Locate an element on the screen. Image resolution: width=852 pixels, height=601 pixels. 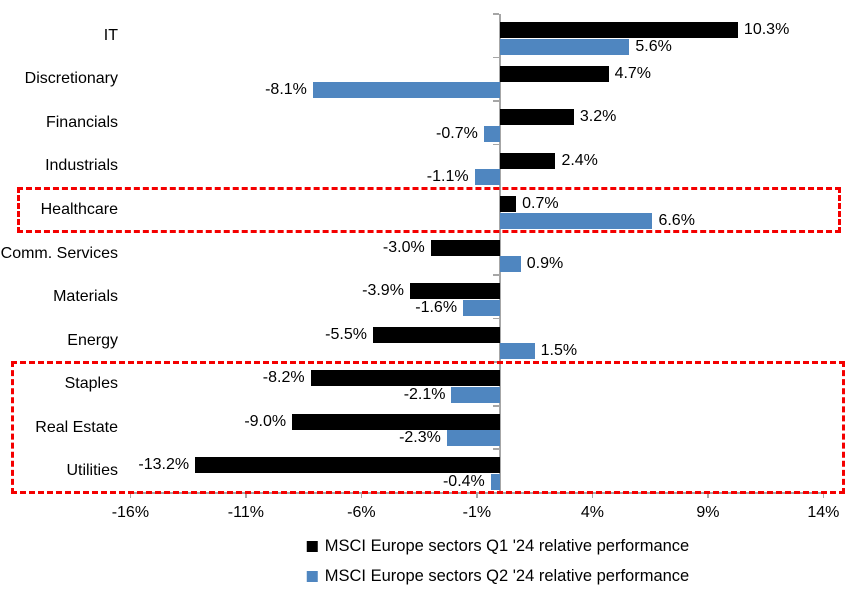
x-axis-tick-label: -6% is located at coordinates (361, 512).